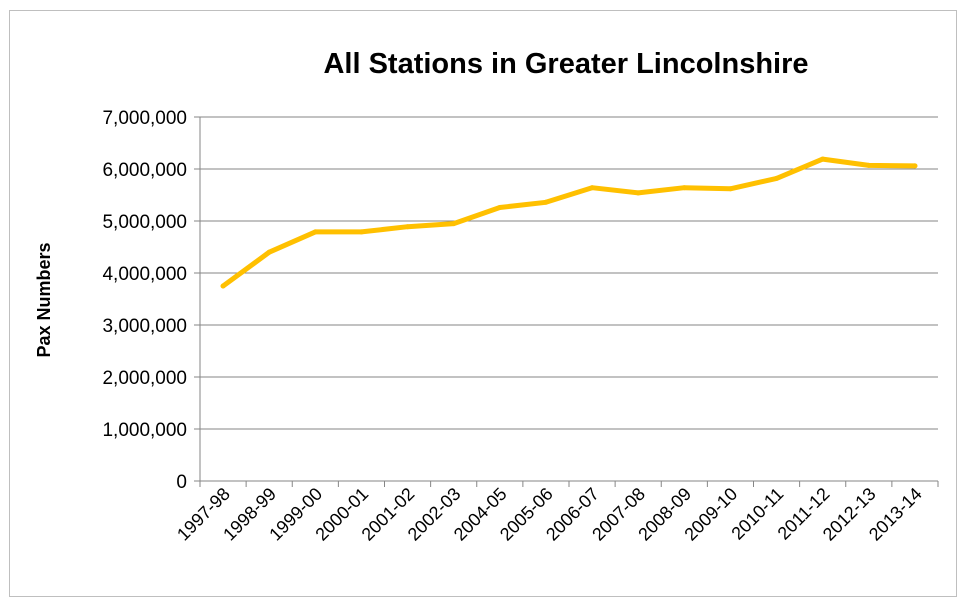  I want to click on y-axis-label: Pax Numbers, so click(44, 299).